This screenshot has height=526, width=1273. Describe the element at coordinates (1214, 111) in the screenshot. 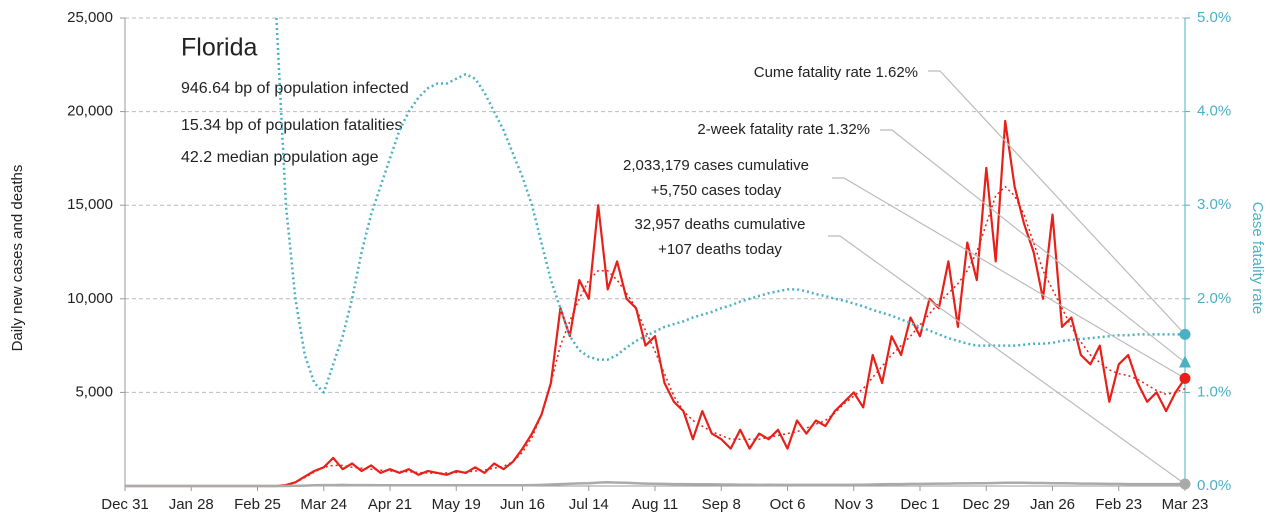

I see `y2-tick-label: 4.0%` at that location.